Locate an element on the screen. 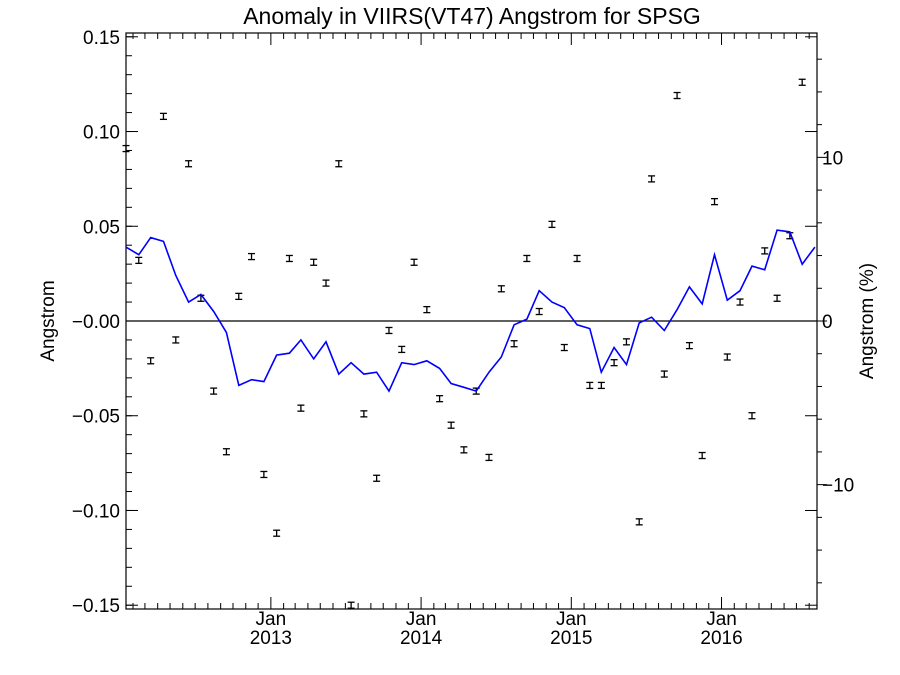  x-tick-year: 2013 is located at coordinates (271, 638).